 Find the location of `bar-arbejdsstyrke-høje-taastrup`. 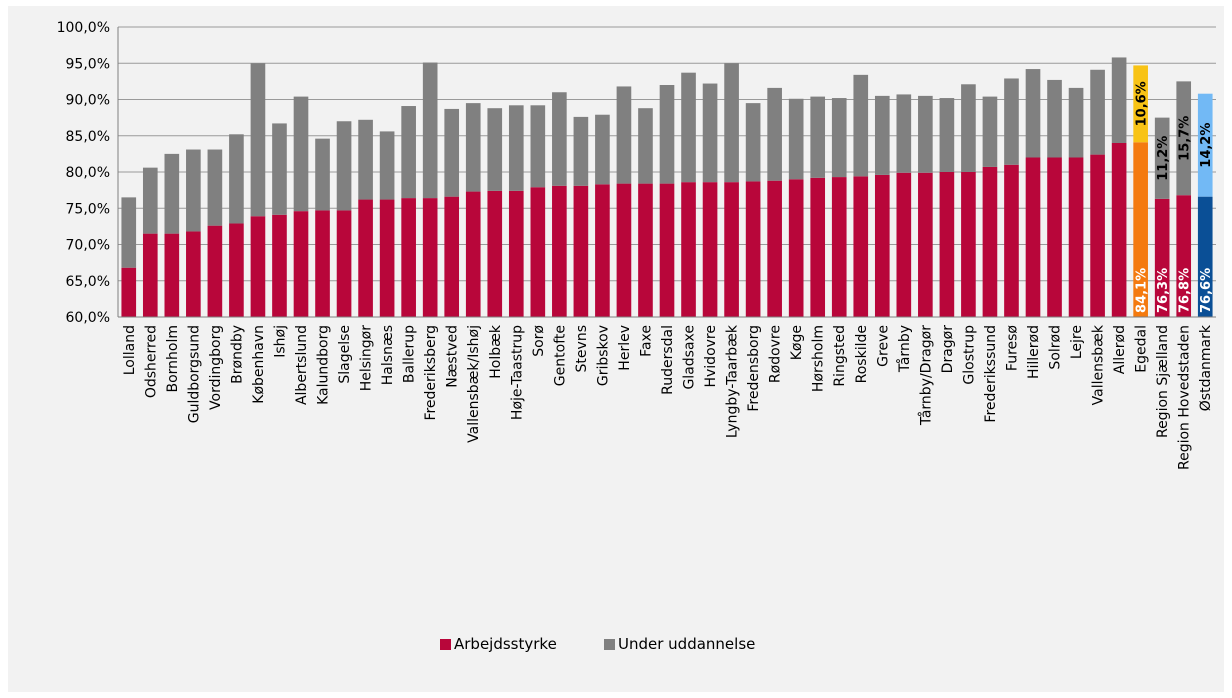

bar-arbejdsstyrke-høje-taastrup is located at coordinates (516, 253).